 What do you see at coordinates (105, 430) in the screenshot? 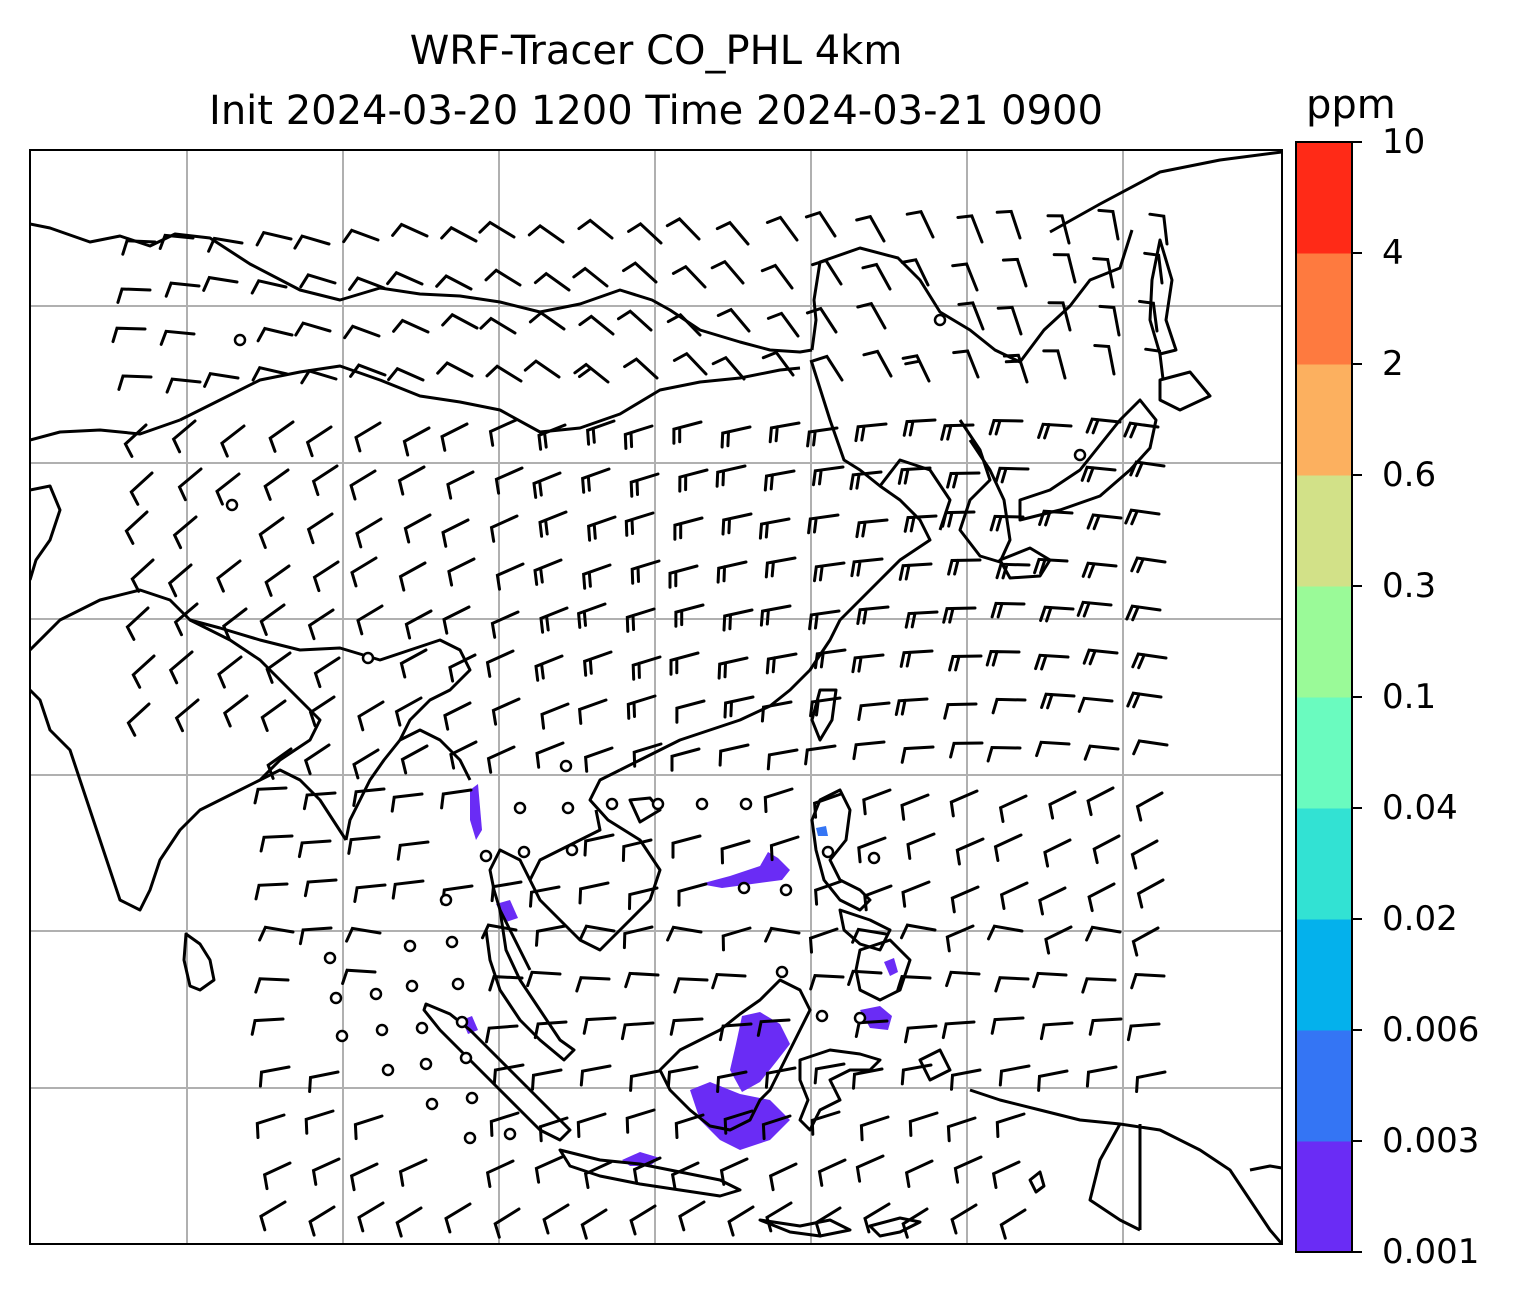
I see `coast-central-asia` at bounding box center [105, 430].